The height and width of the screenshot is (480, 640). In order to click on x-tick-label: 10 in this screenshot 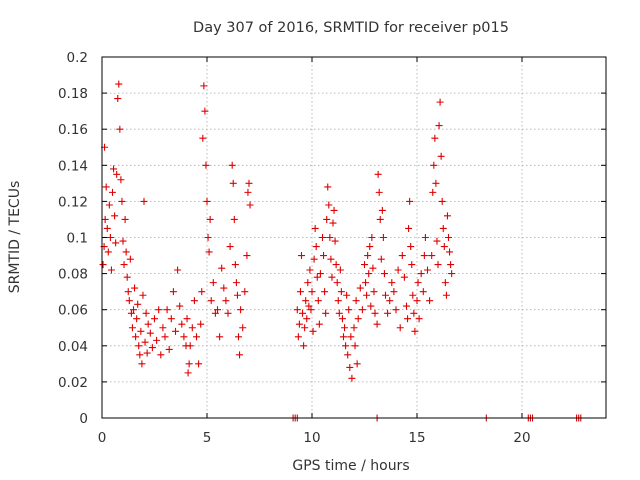, I will do `click(311, 438)`.